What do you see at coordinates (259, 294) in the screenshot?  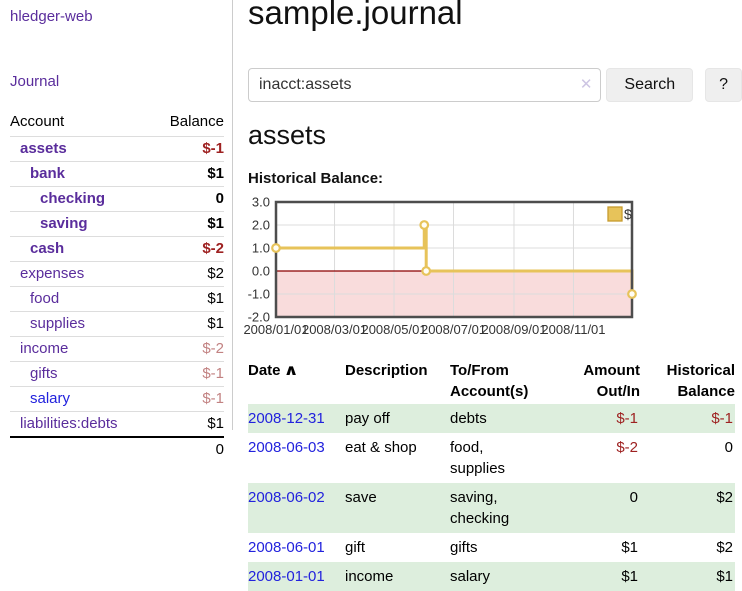 I see `svg-text: -1.0` at bounding box center [259, 294].